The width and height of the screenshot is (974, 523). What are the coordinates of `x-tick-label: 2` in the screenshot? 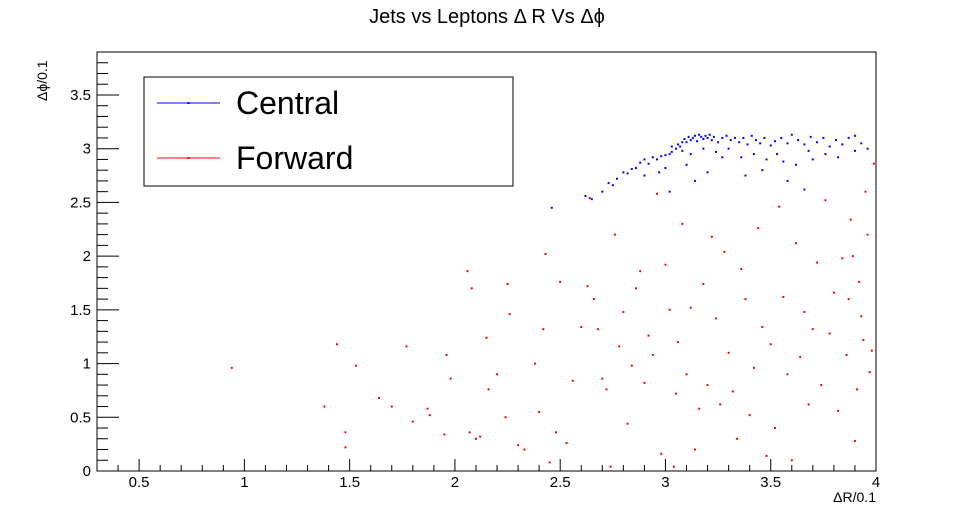 It's located at (455, 482).